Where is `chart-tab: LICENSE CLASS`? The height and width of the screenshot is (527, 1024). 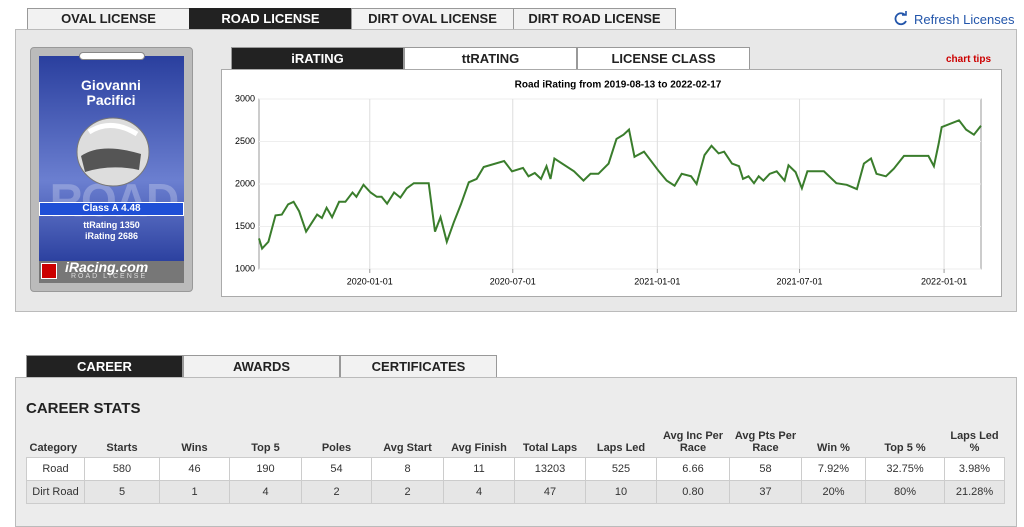 chart-tab: LICENSE CLASS is located at coordinates (663, 58).